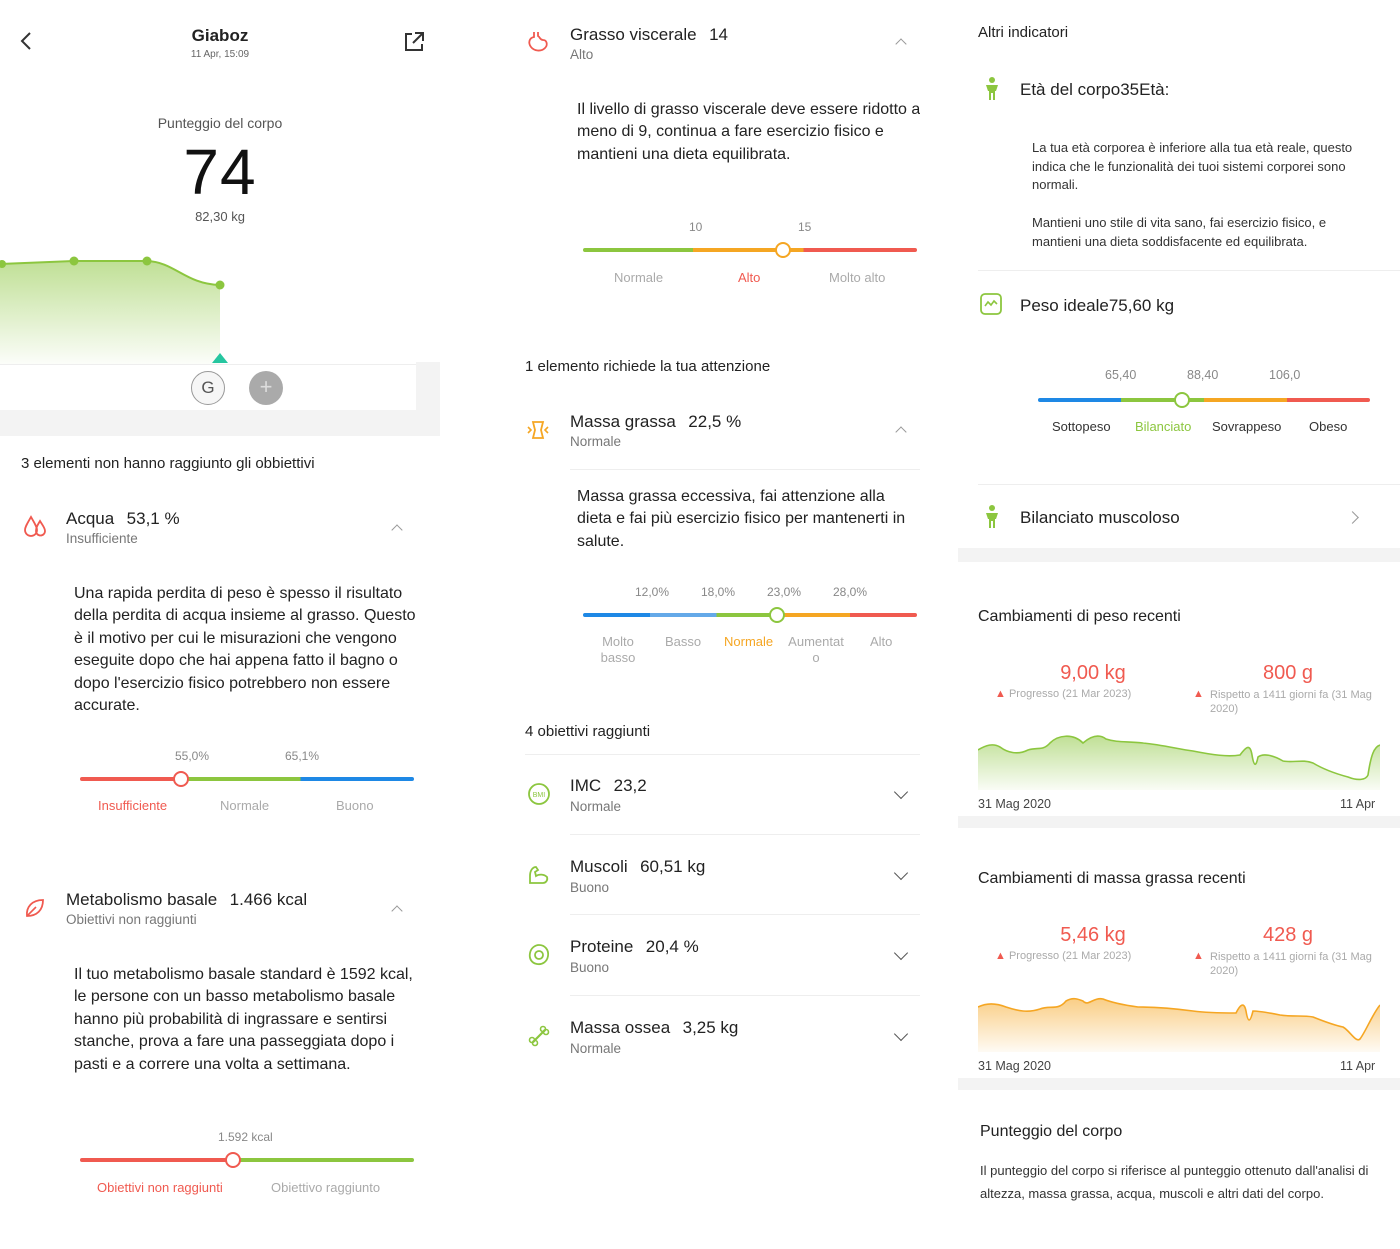 The image size is (1400, 1249). I want to click on massa-grassa-range-4: Aumentato, so click(816, 649).